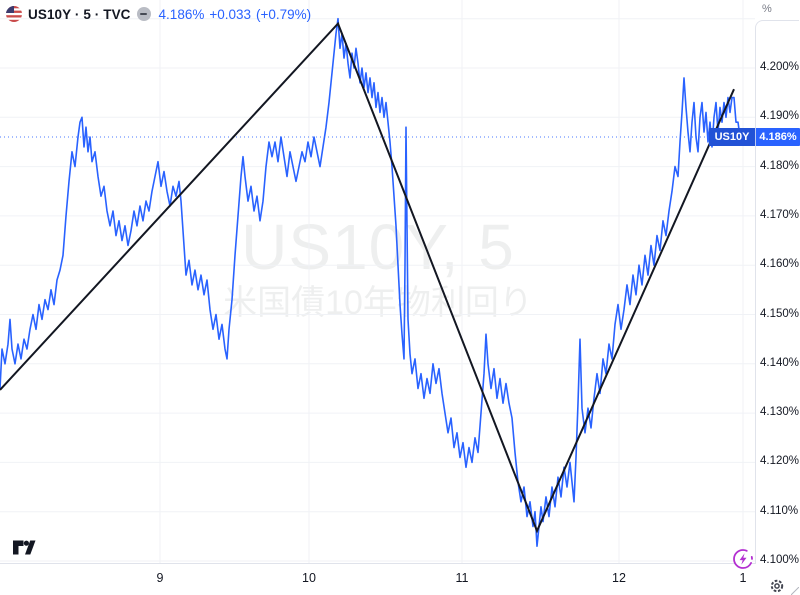 This screenshot has height=595, width=800. Describe the element at coordinates (743, 559) in the screenshot. I see `lightning-icon` at that location.